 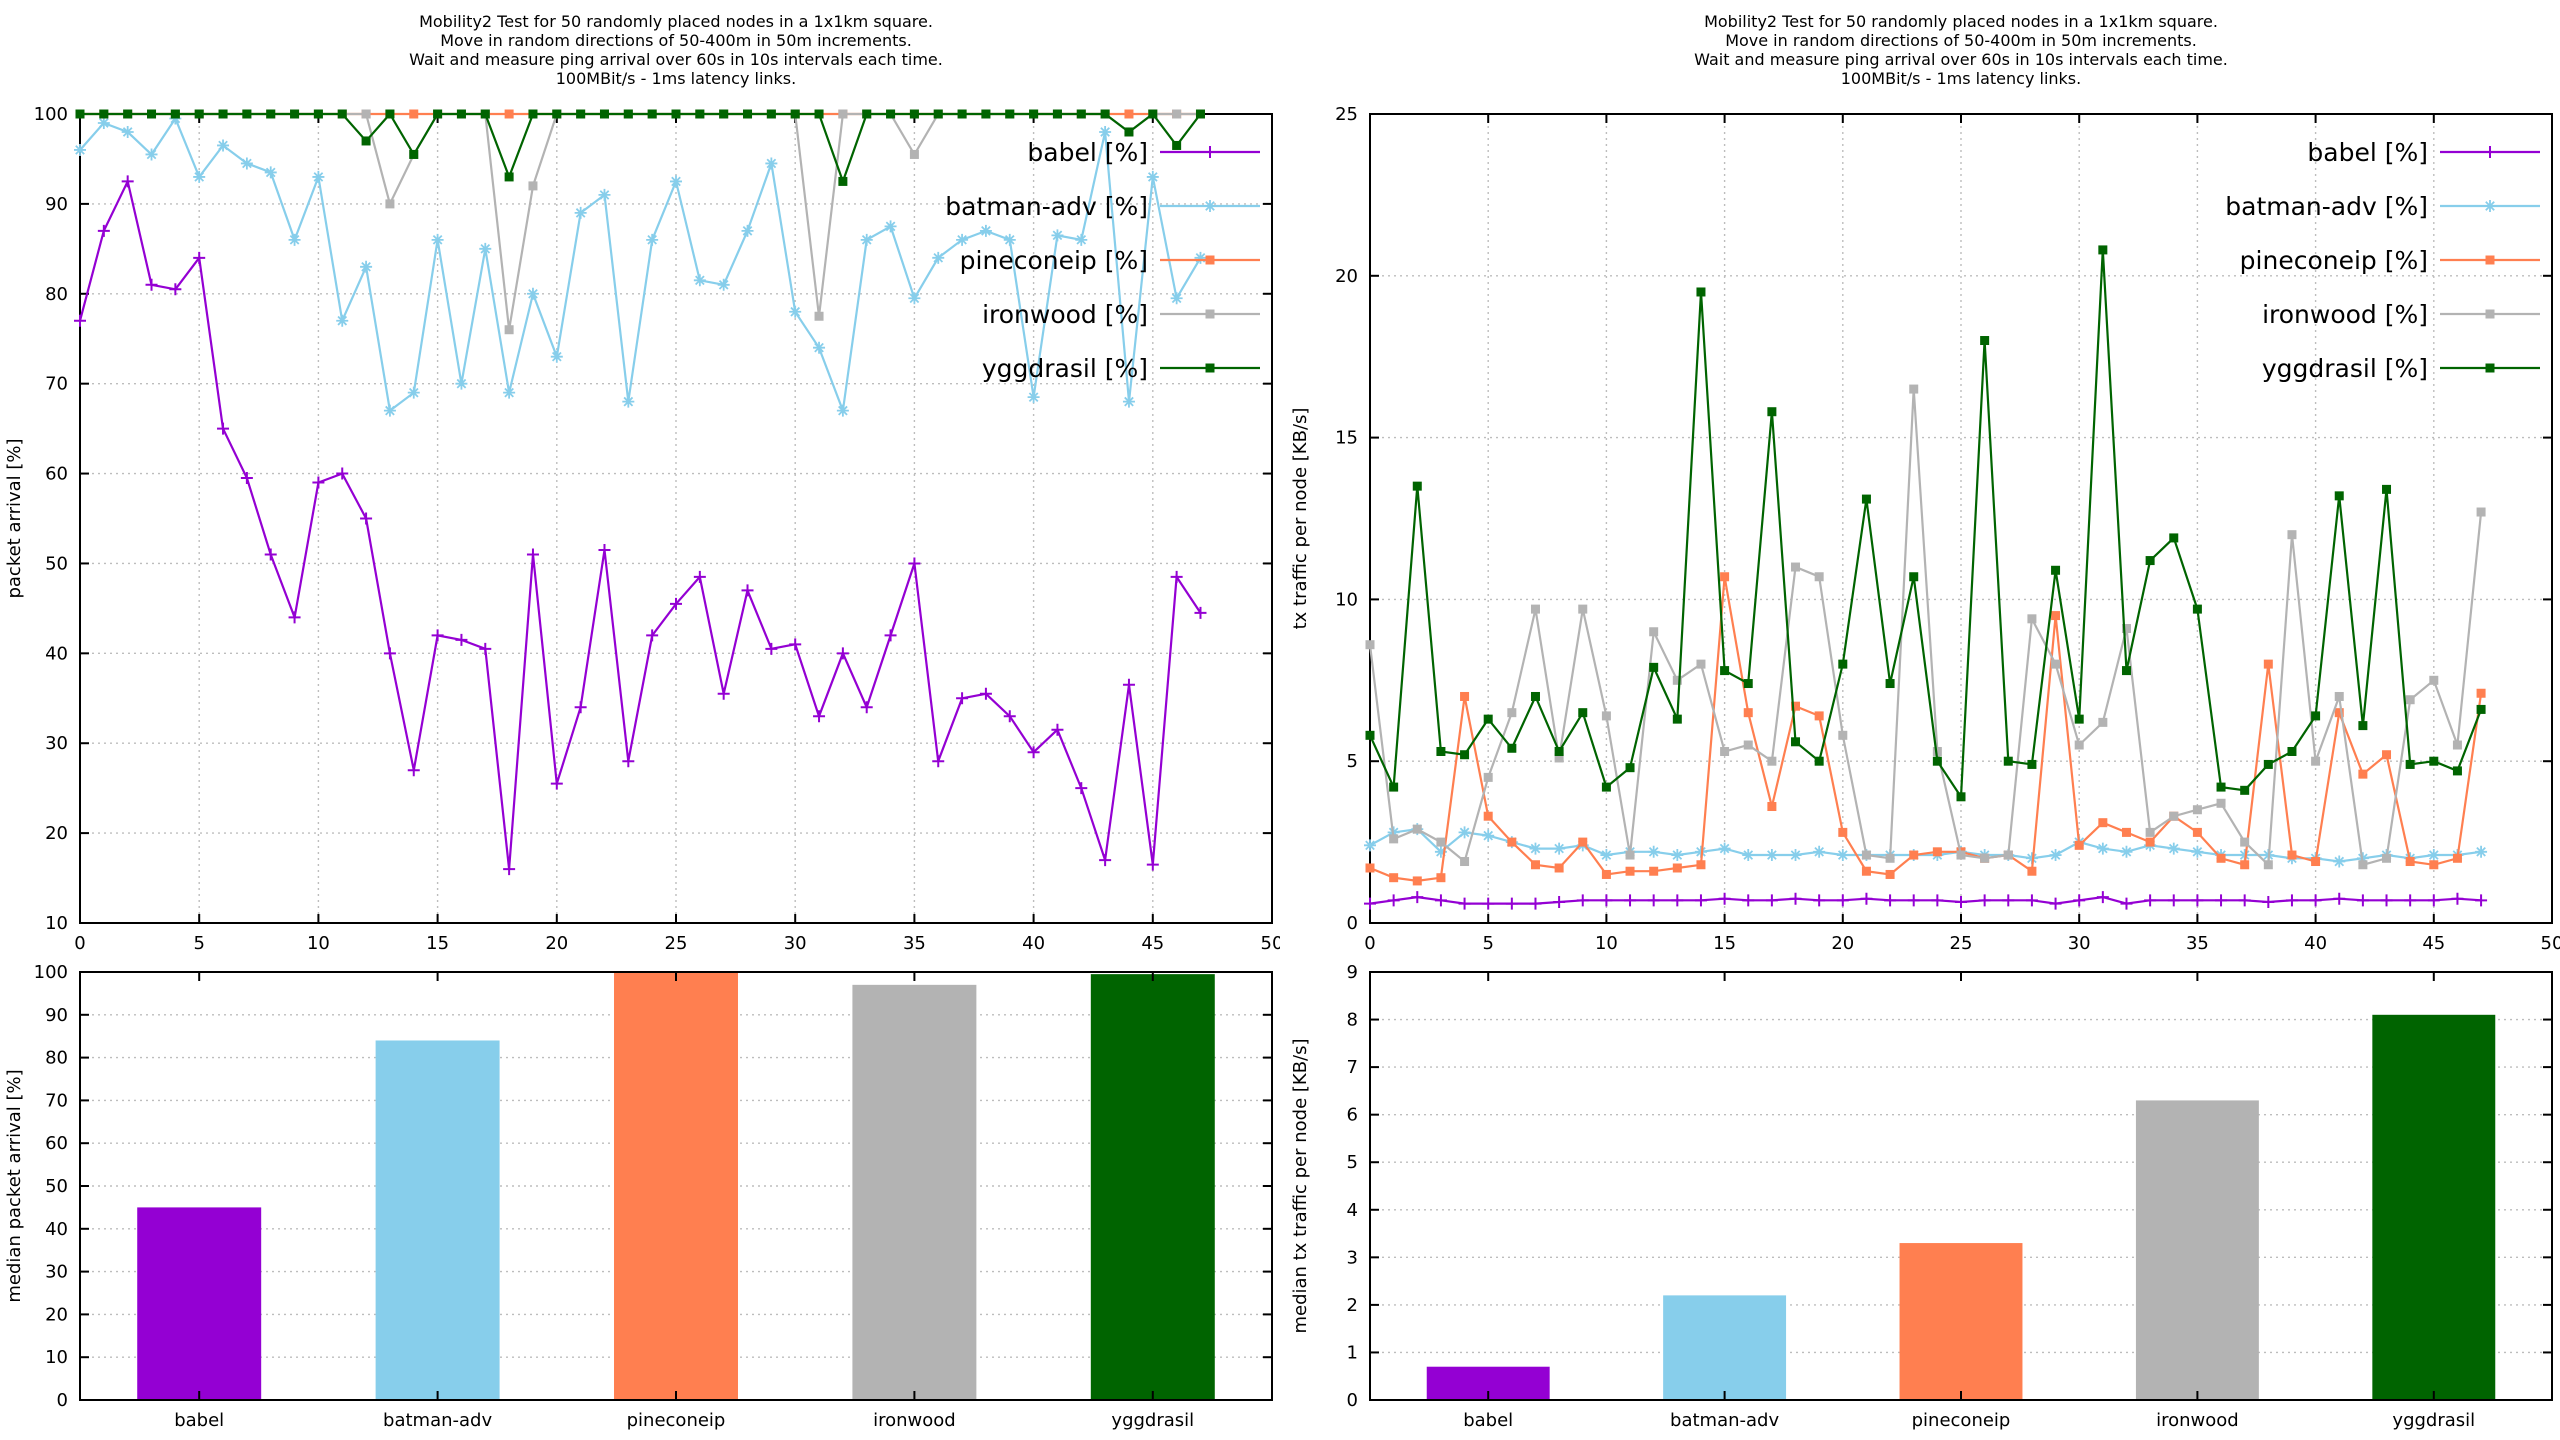 I want to click on svg-text:median tx traffic per node [KB: median tx traffic per node [KB/s], so click(x=1300, y=1185).